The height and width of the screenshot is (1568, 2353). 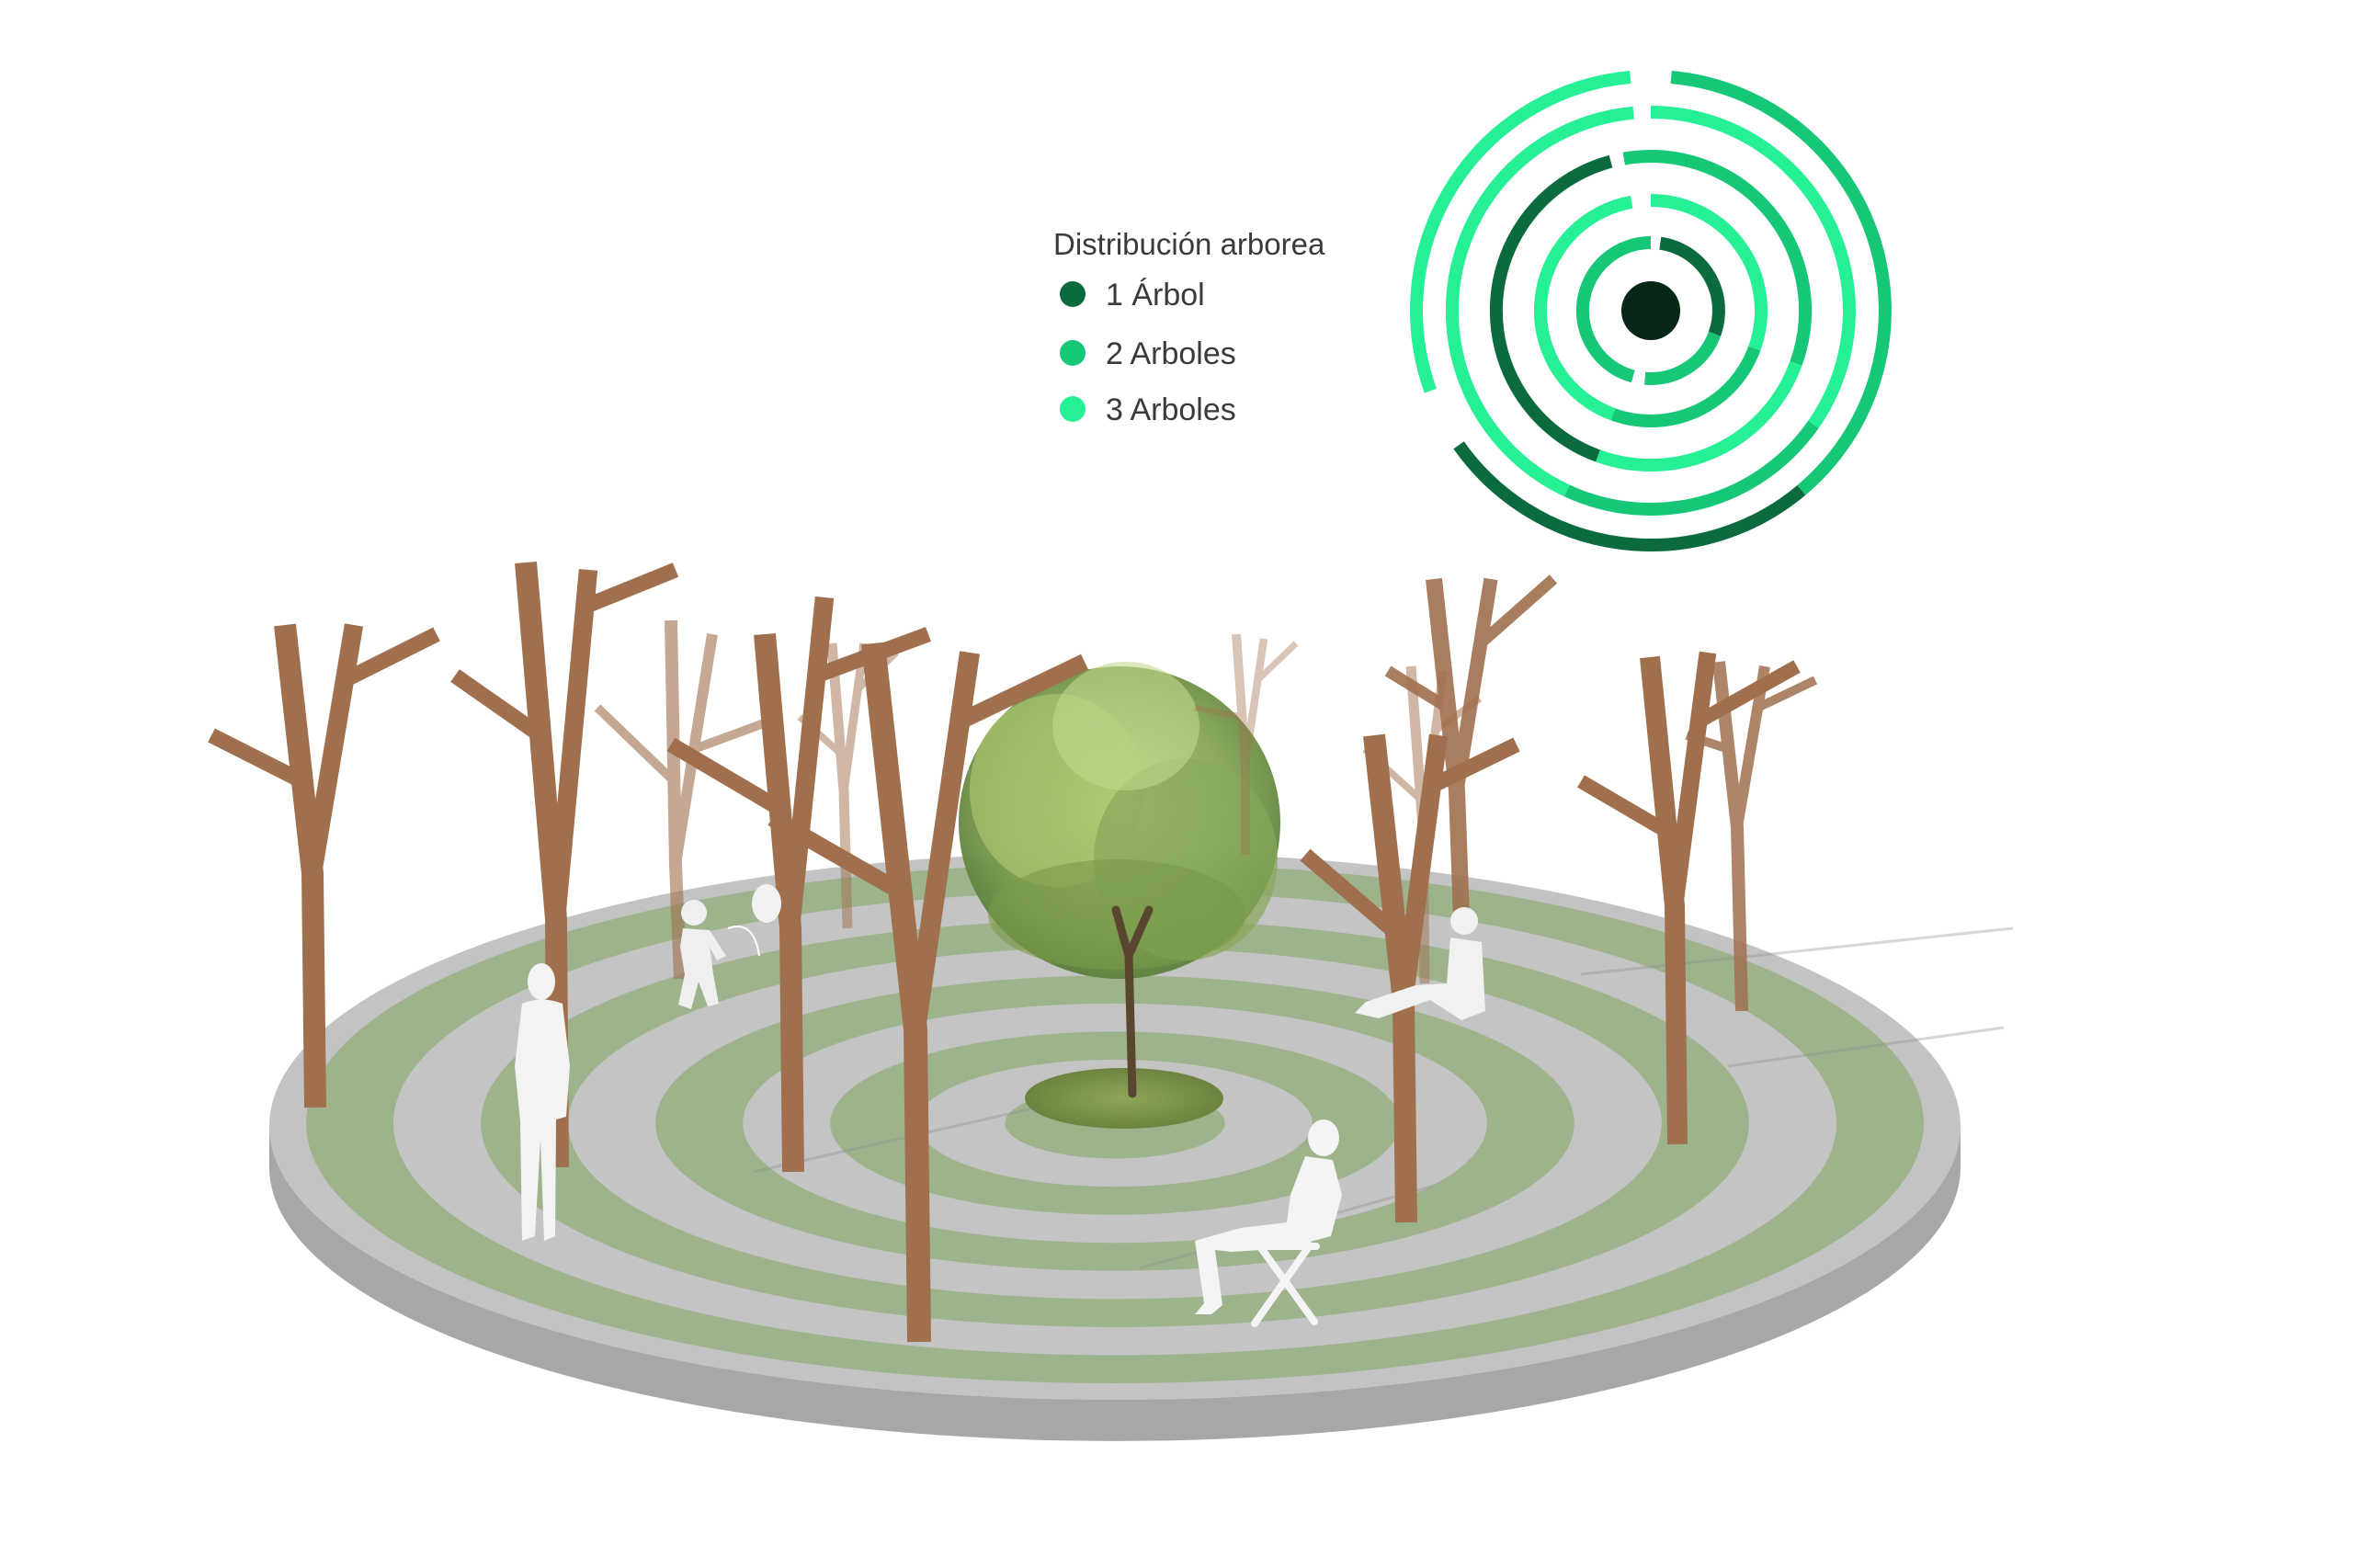 What do you see at coordinates (542, 1102) in the screenshot?
I see `standing-person-icon` at bounding box center [542, 1102].